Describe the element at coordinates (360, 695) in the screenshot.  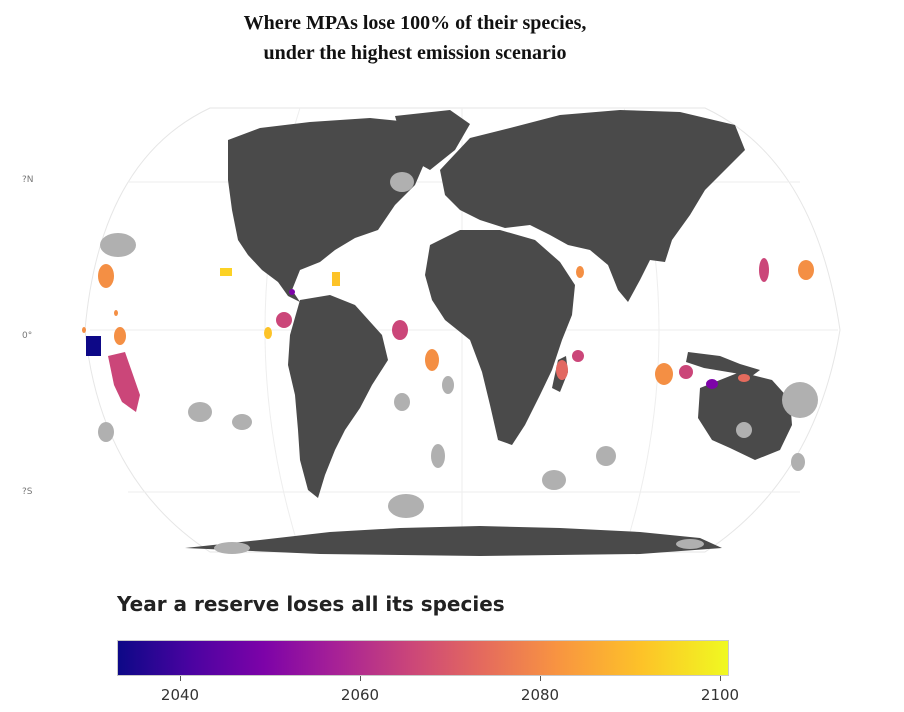
I see `colorbar-tick-label: 2060` at that location.